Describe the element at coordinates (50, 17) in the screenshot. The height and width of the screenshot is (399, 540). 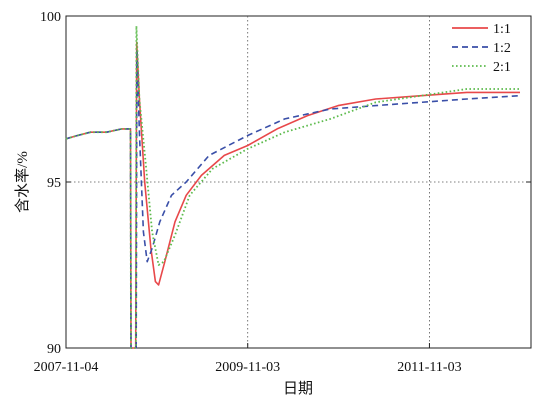
I see `y-tick-label: 100` at that location.